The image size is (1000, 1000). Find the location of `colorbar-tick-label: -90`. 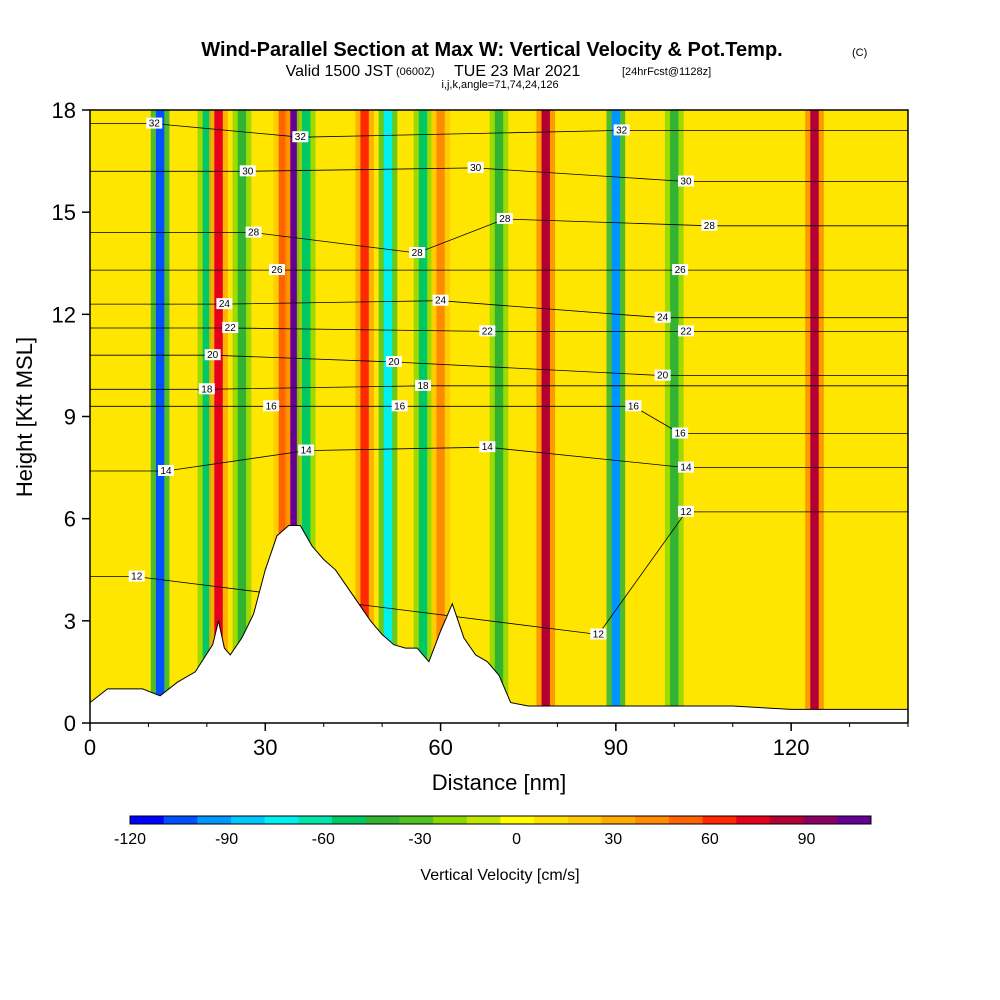

colorbar-tick-label: -90 is located at coordinates (226, 839).